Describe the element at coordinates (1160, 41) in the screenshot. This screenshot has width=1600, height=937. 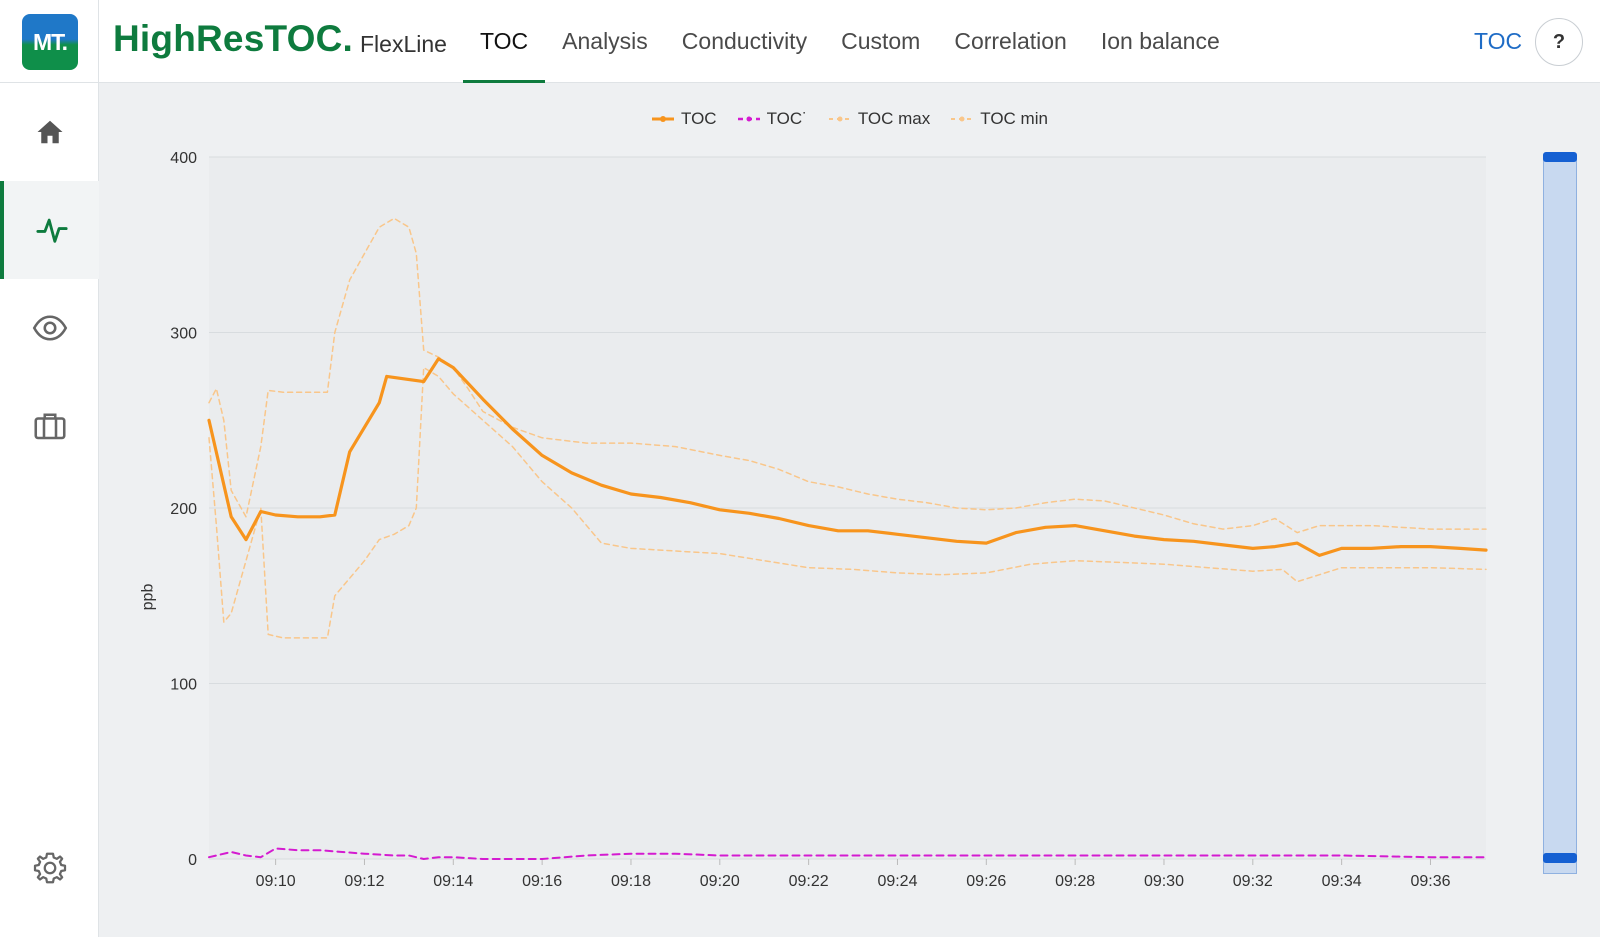
I see `tab-ion-balance: Ion balance` at that location.